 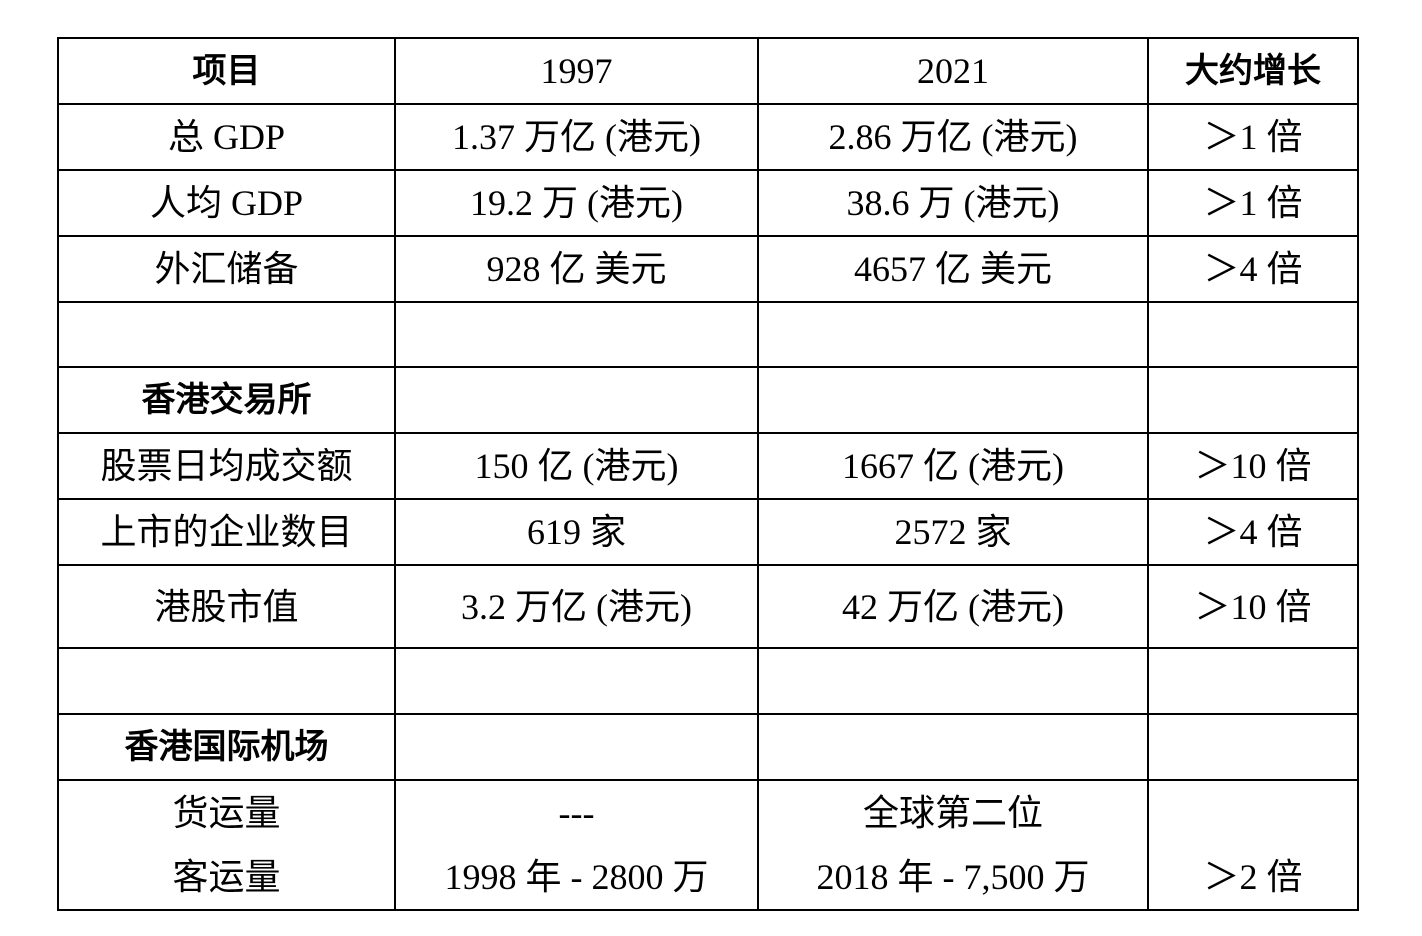 I want to click on cell-y1997: 1.37 万亿 (港元), so click(x=576, y=137).